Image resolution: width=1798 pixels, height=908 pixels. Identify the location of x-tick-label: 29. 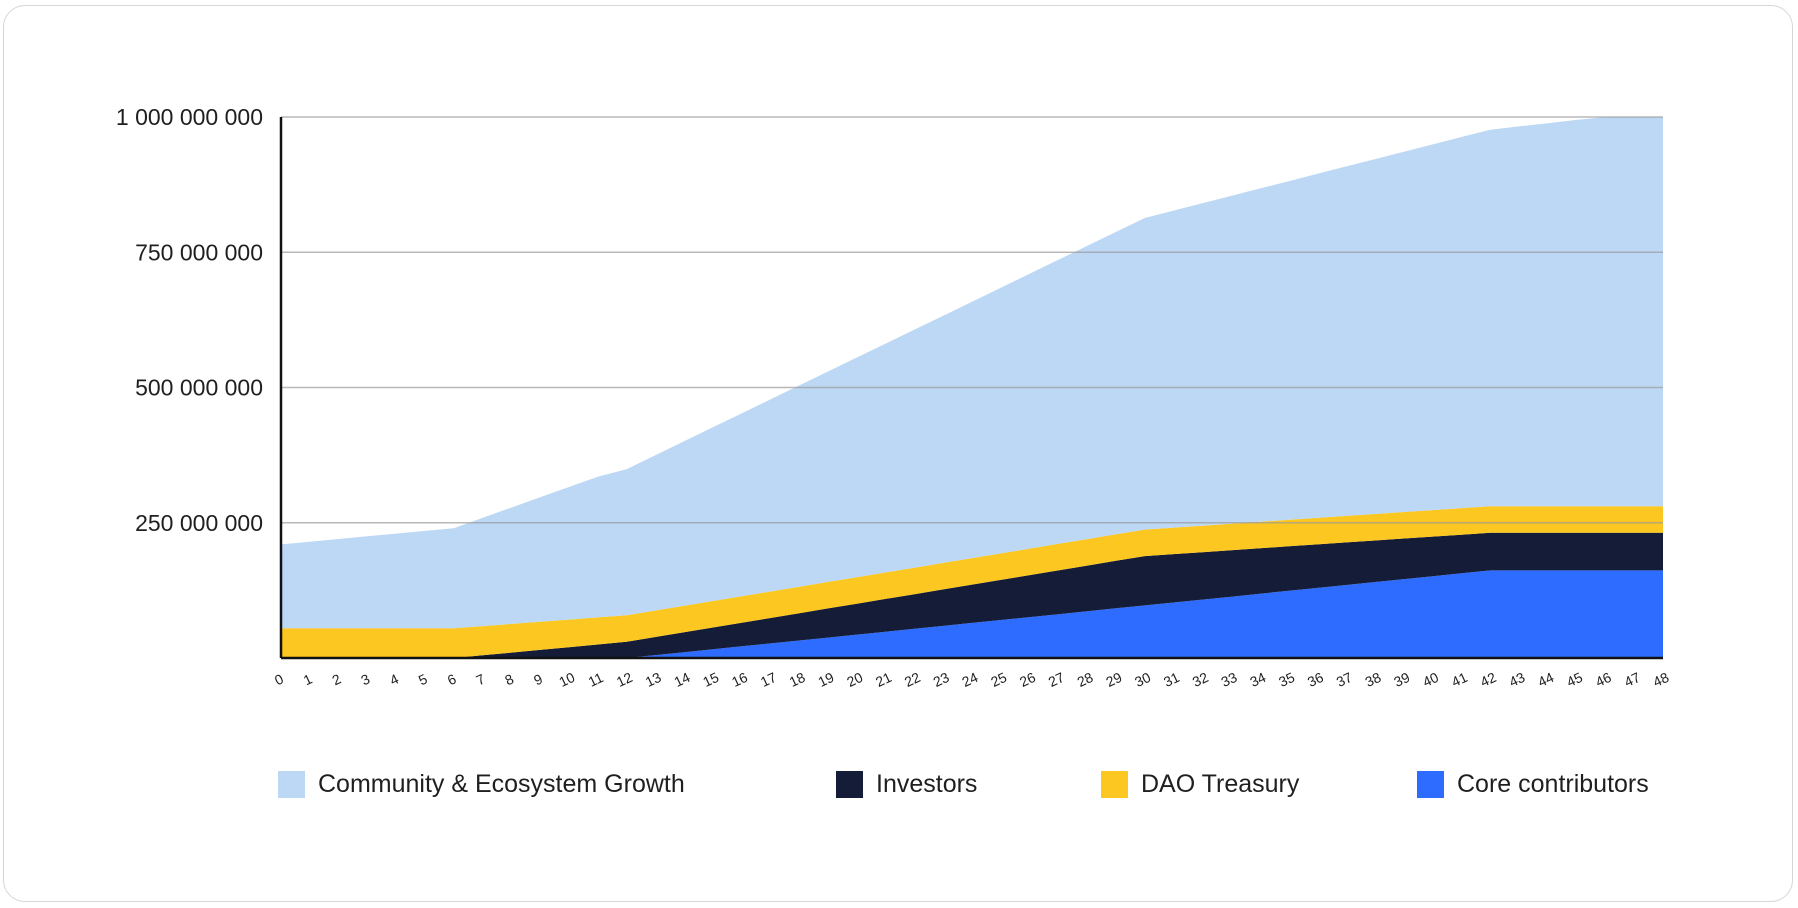
(1113, 679).